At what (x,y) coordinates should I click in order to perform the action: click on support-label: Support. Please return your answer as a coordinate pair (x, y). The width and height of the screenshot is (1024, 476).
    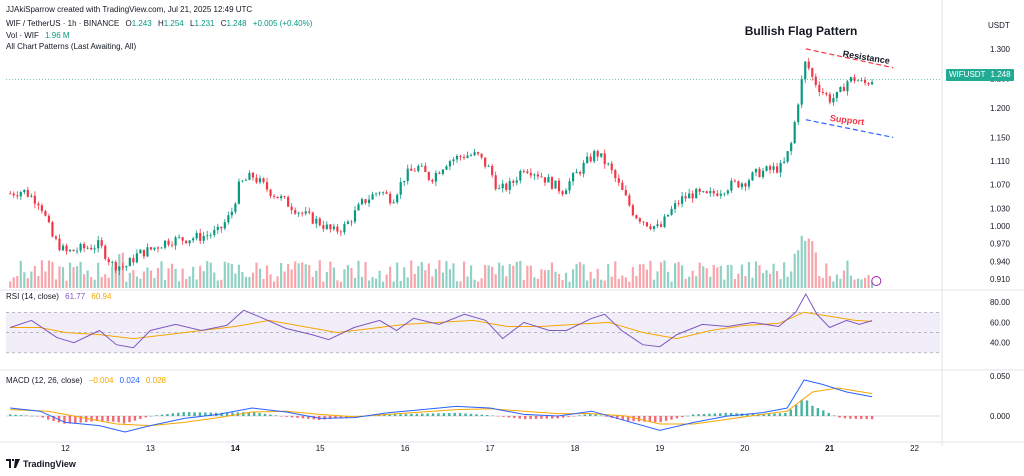
    Looking at the image, I should click on (846, 120).